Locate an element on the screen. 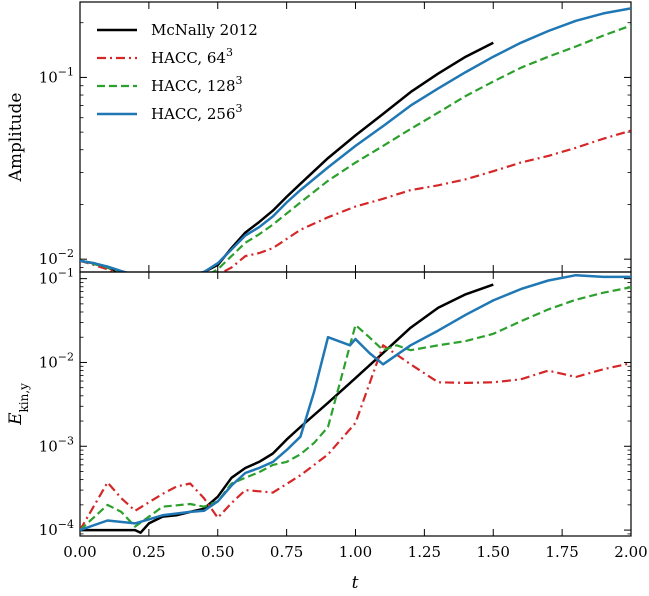 The image size is (649, 596). x-tick-label: 0.25 is located at coordinates (148, 552).